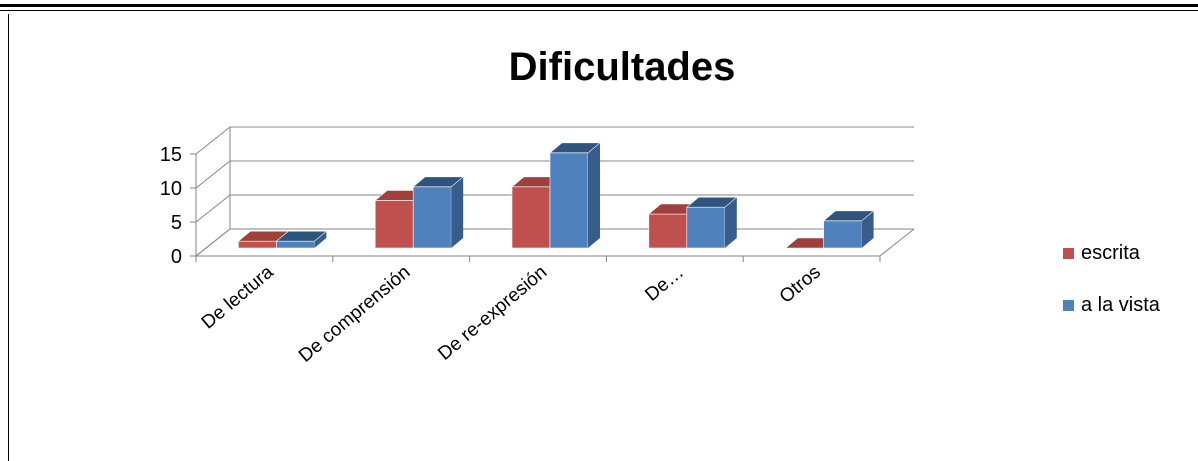 Image resolution: width=1198 pixels, height=461 pixels. What do you see at coordinates (8, 237) in the screenshot?
I see `left-border` at bounding box center [8, 237].